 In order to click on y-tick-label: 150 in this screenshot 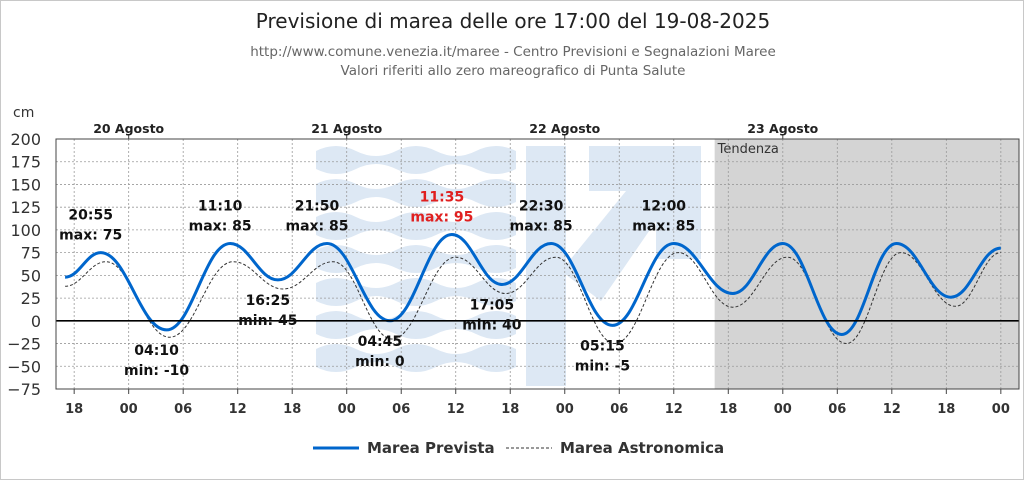, I will do `click(25, 184)`.